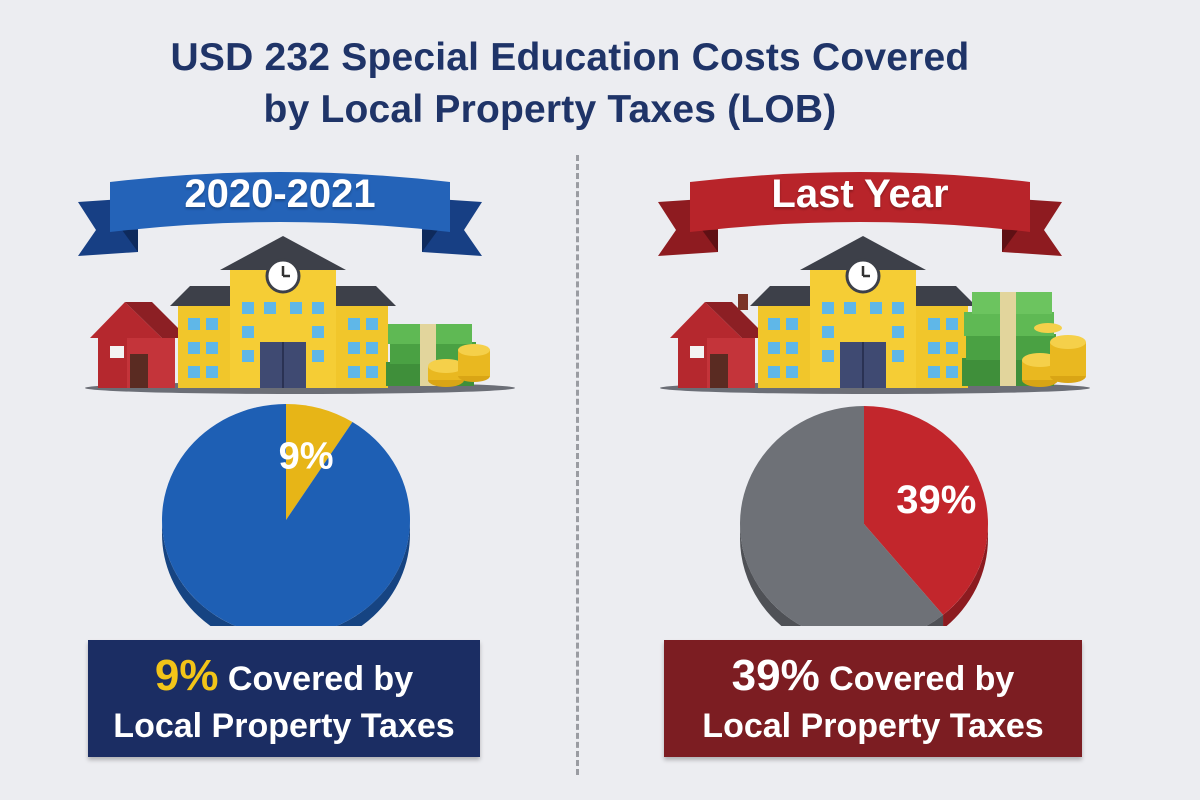  What do you see at coordinates (306, 457) in the screenshot?
I see `pie-slice-label: 9%` at bounding box center [306, 457].